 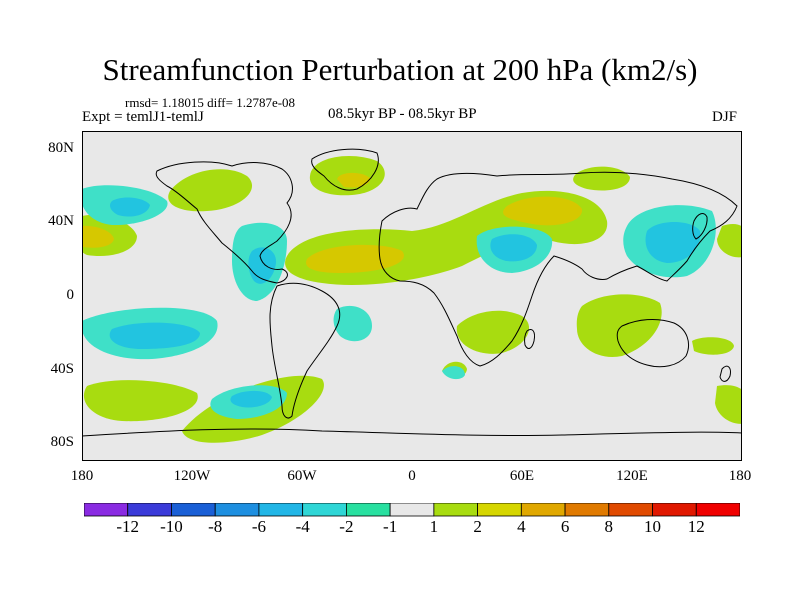 I want to click on lat-label-80s: 80S, so click(x=62, y=442).